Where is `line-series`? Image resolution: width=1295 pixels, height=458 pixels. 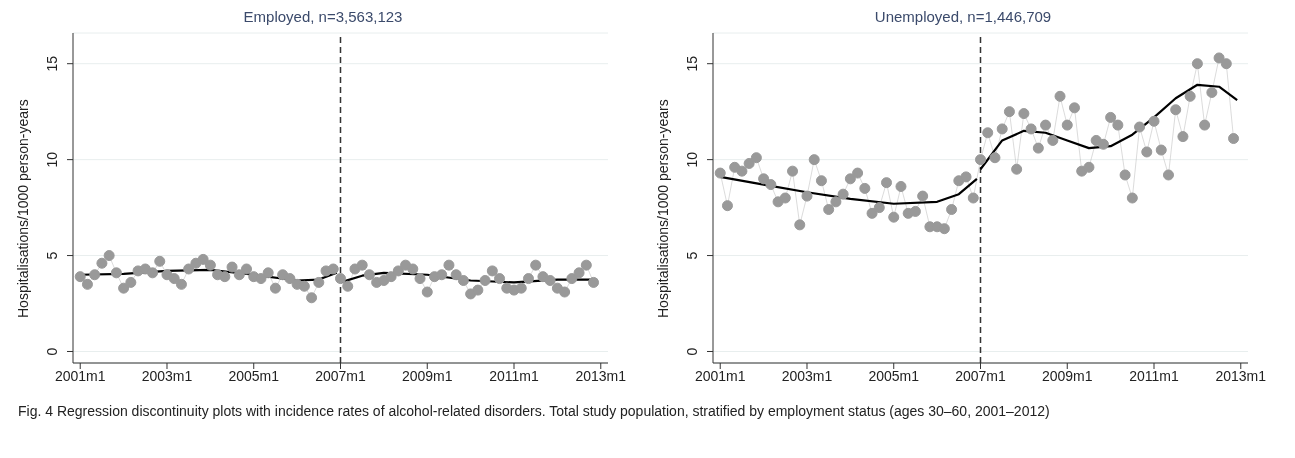 line-series is located at coordinates (1109, 127).